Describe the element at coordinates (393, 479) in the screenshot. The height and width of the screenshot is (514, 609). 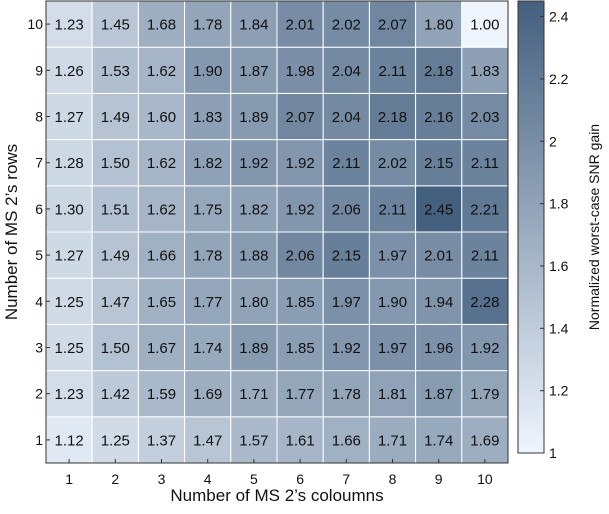
I see `x-tick-label: 8` at that location.